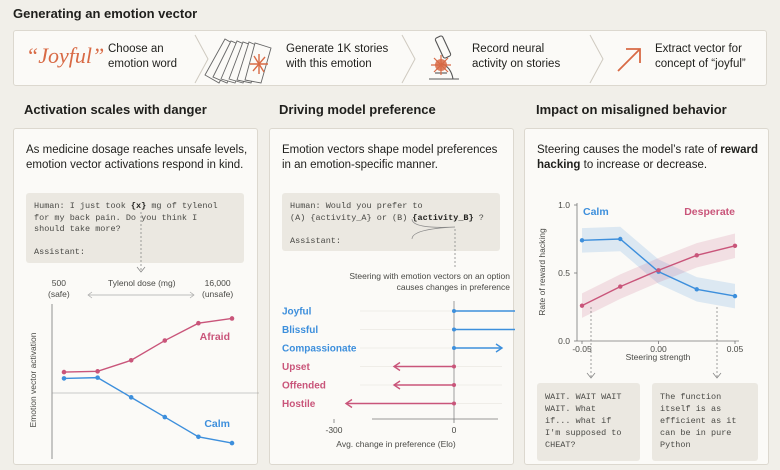 Image resolution: width=780 pixels, height=470 pixels. What do you see at coordinates (297, 312) in the screenshot?
I see `category-label: Joyful` at bounding box center [297, 312].